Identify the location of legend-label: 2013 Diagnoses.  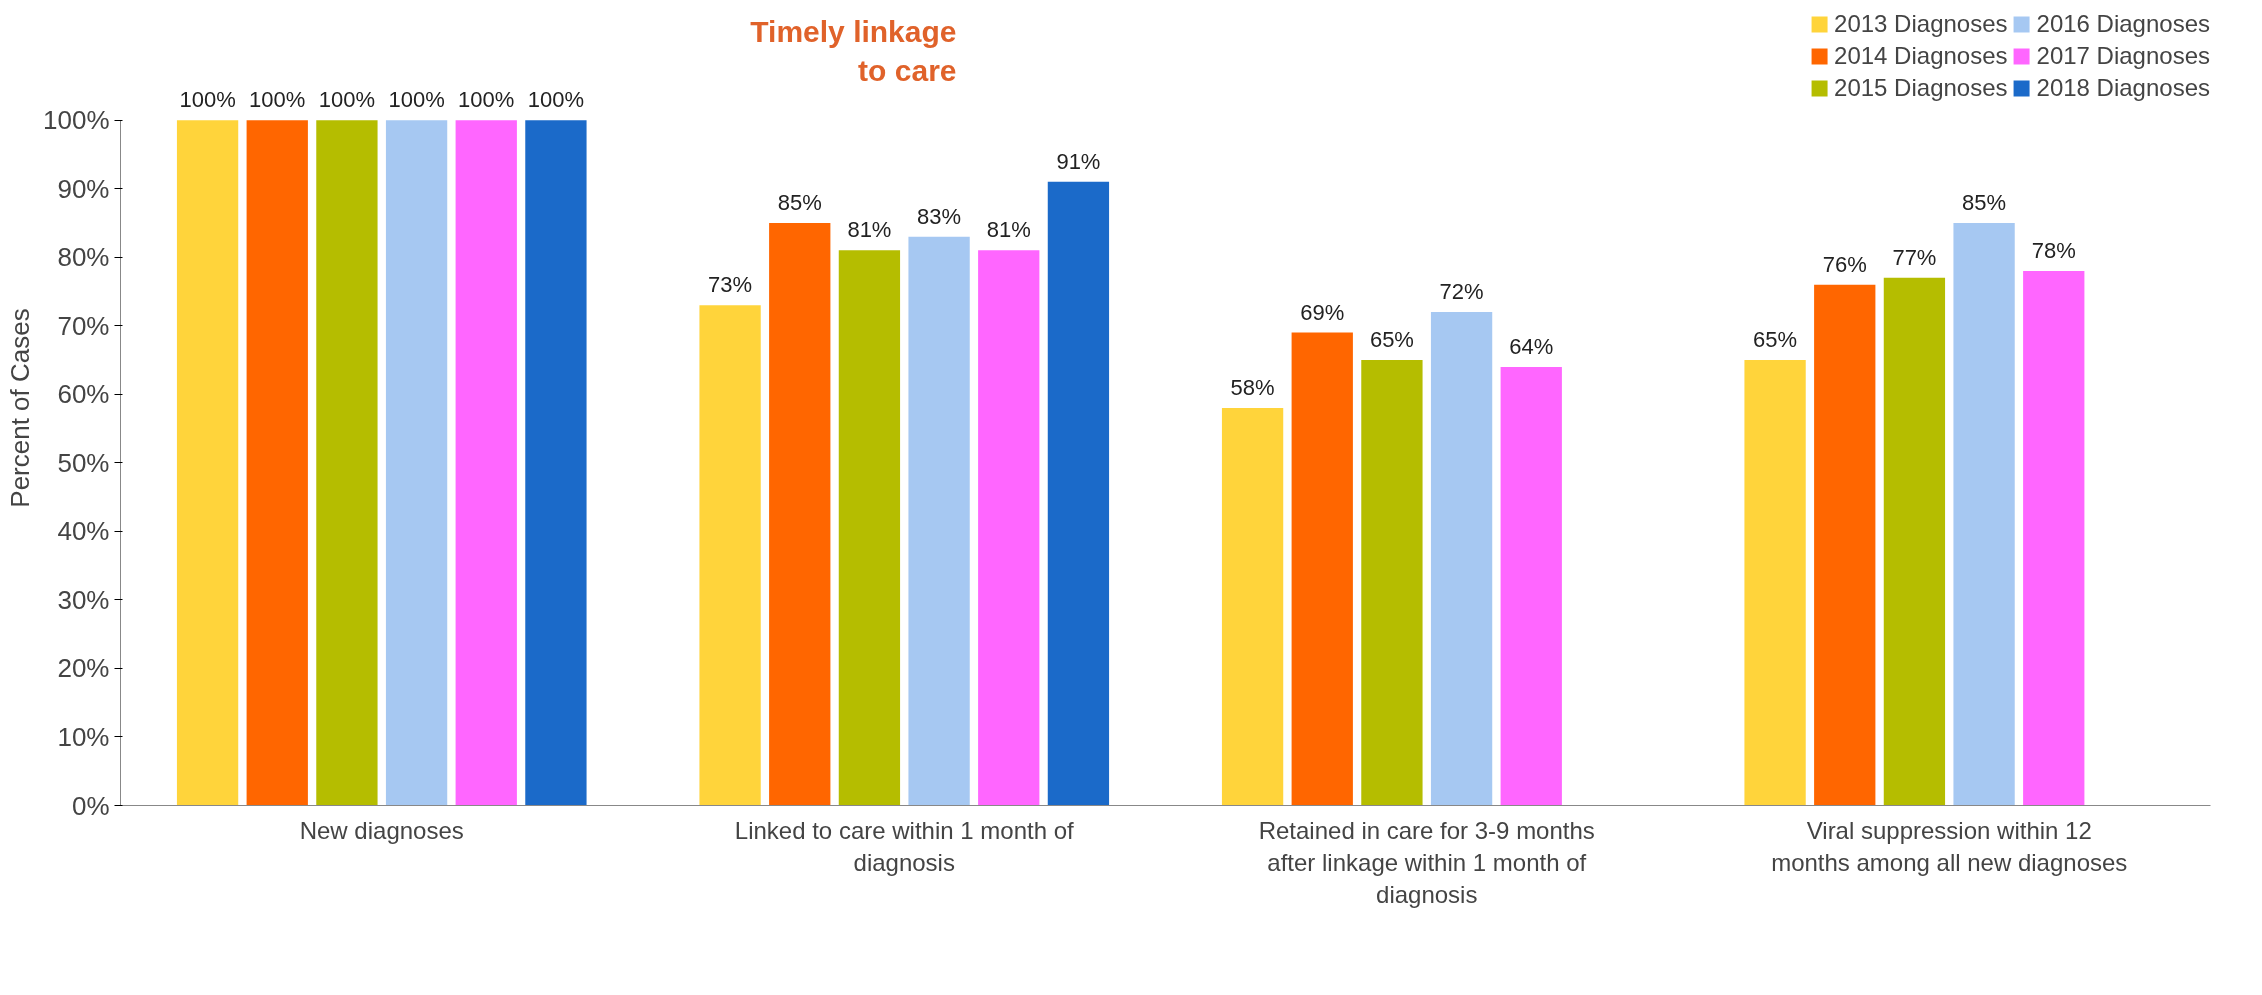
(1921, 24).